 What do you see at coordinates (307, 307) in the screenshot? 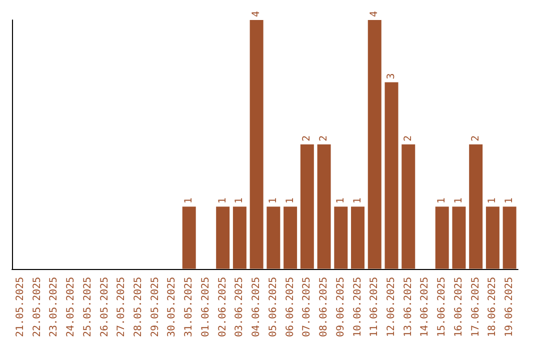
I see `x-tick-label: 07.06.2025` at bounding box center [307, 307].